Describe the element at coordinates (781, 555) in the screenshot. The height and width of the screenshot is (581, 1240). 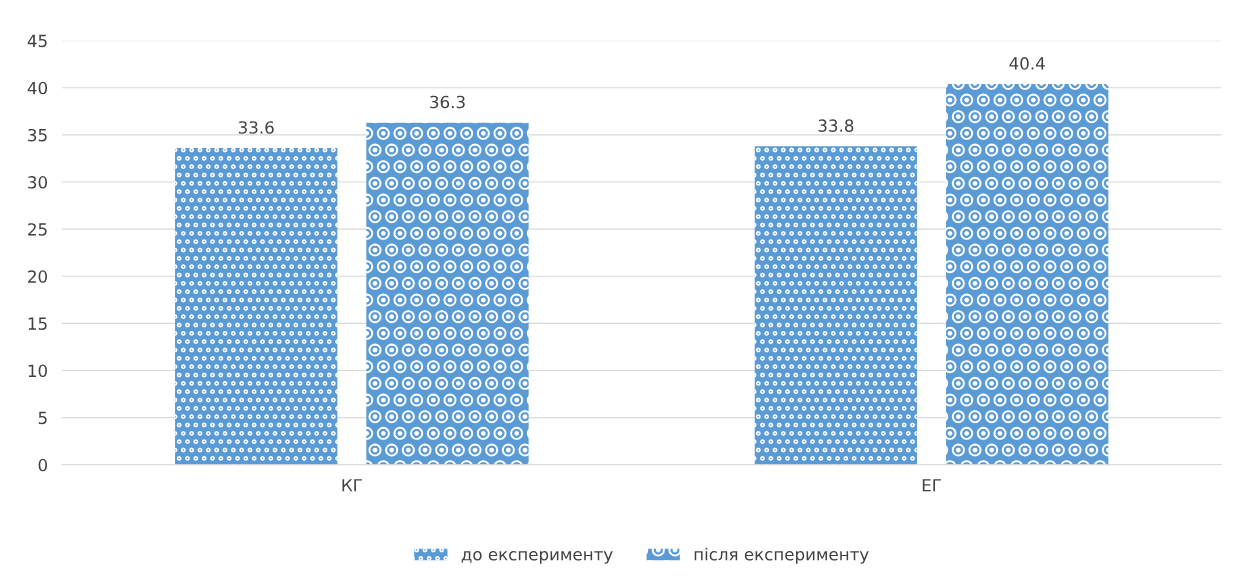
I see `legend-label: після експерименту` at that location.